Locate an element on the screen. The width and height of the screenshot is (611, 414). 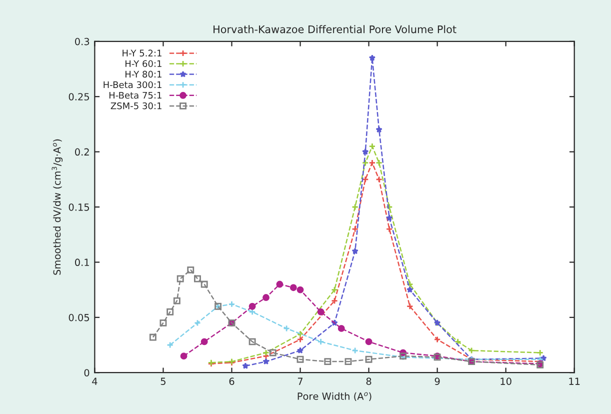
y-tick-label: 0.3 is located at coordinates (82, 42).